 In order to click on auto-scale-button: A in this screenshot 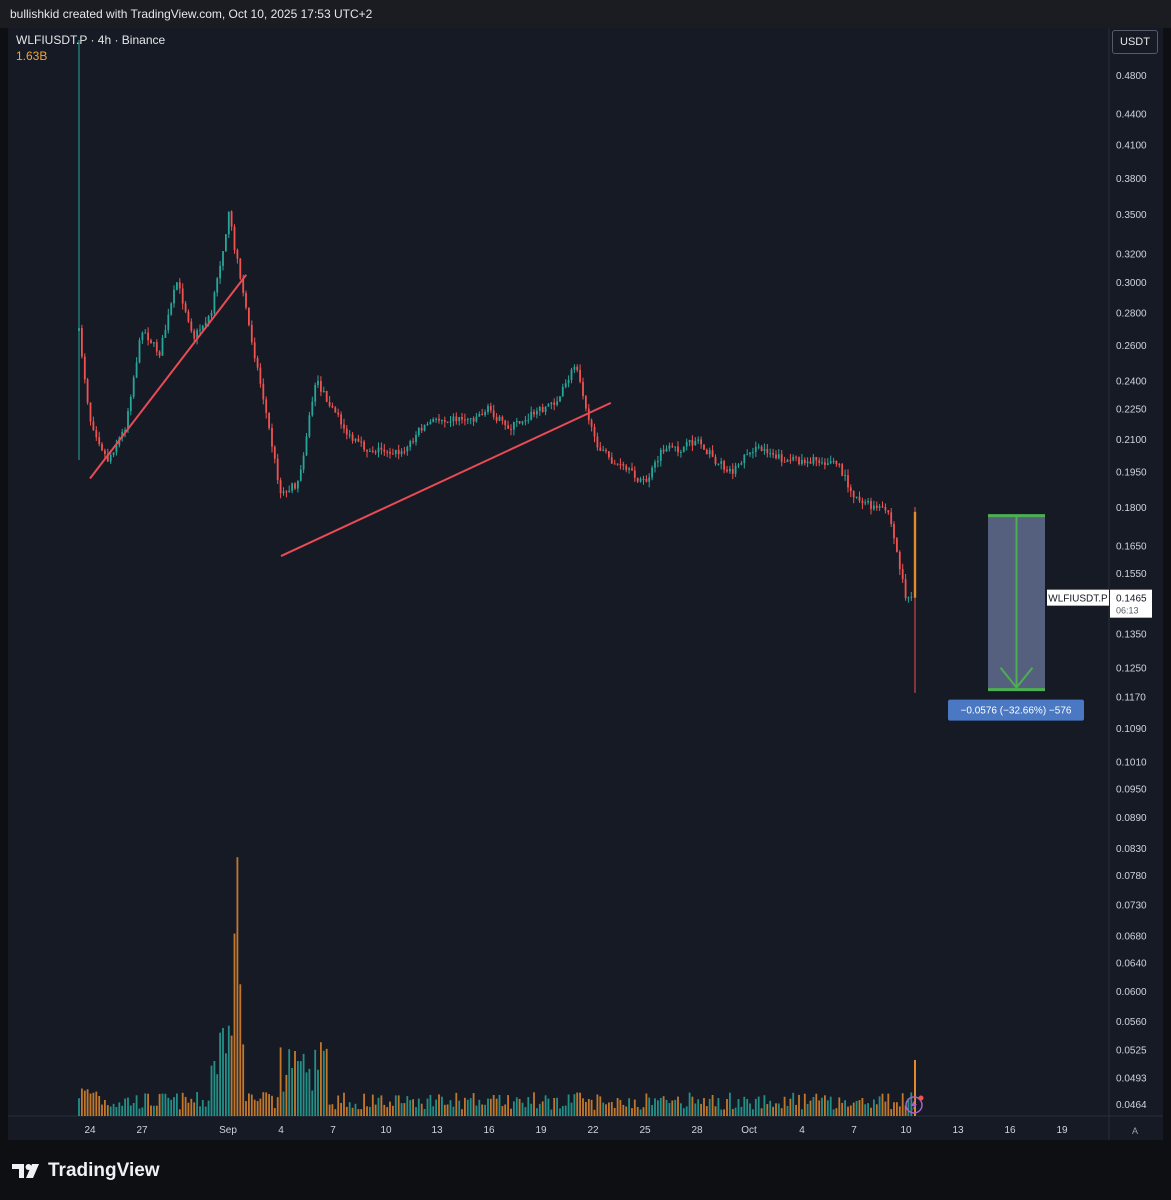, I will do `click(1134, 1131)`.